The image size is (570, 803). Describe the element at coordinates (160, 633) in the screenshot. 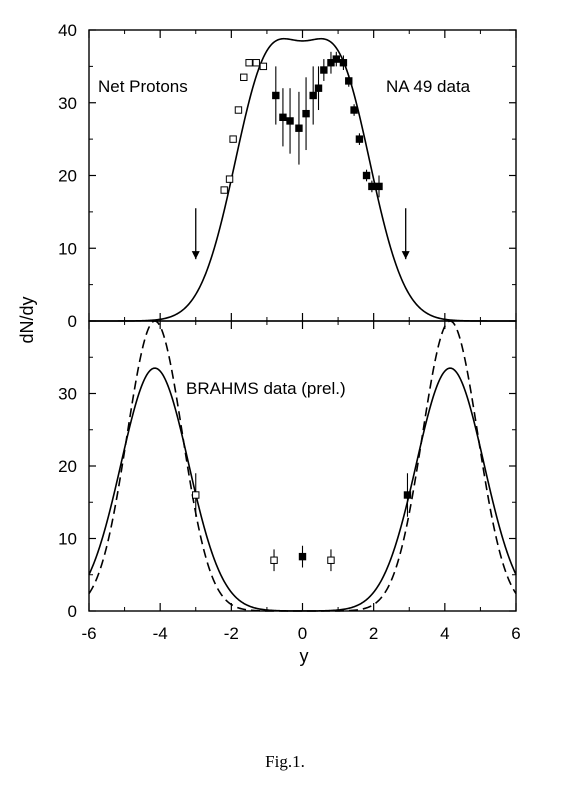

I see `x-tick-label: -4` at that location.